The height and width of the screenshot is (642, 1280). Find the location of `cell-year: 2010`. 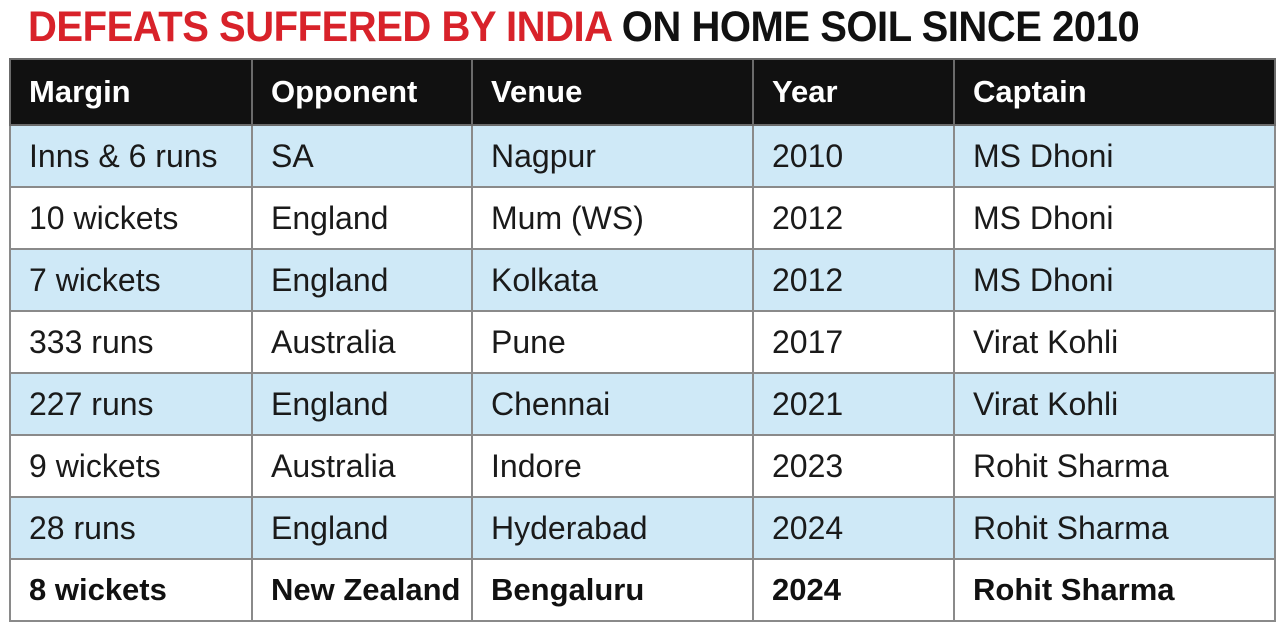

cell-year: 2010 is located at coordinates (853, 156).